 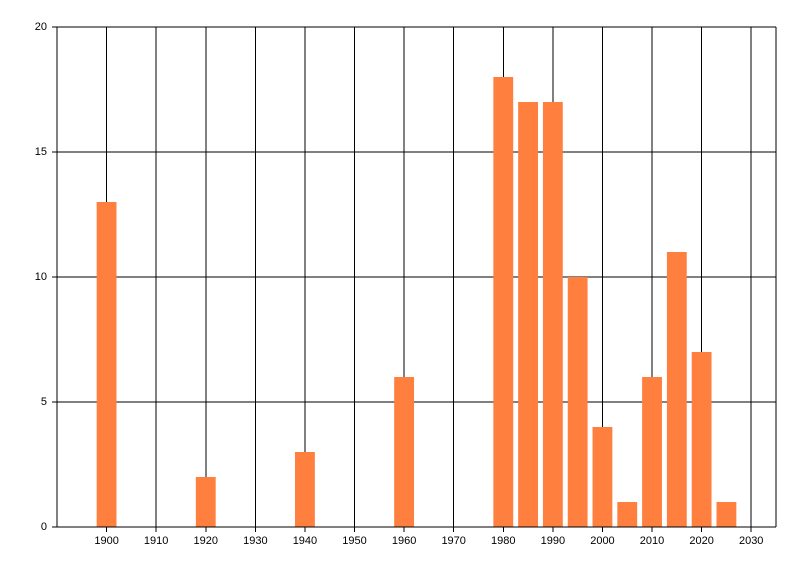 What do you see at coordinates (553, 541) in the screenshot?
I see `x-tick-label: 1990` at bounding box center [553, 541].